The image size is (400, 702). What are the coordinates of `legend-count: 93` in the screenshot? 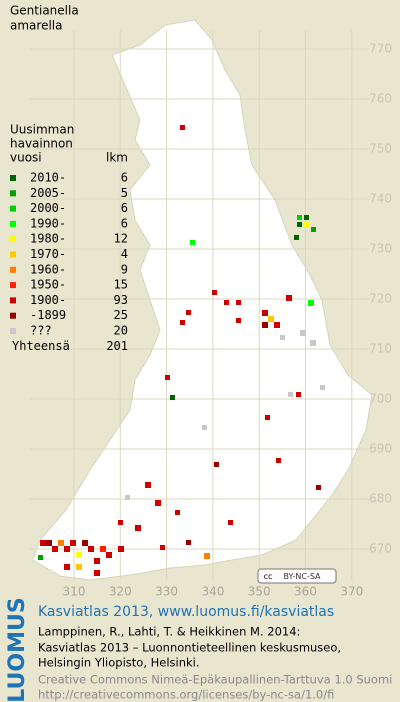 It's located at (121, 300).